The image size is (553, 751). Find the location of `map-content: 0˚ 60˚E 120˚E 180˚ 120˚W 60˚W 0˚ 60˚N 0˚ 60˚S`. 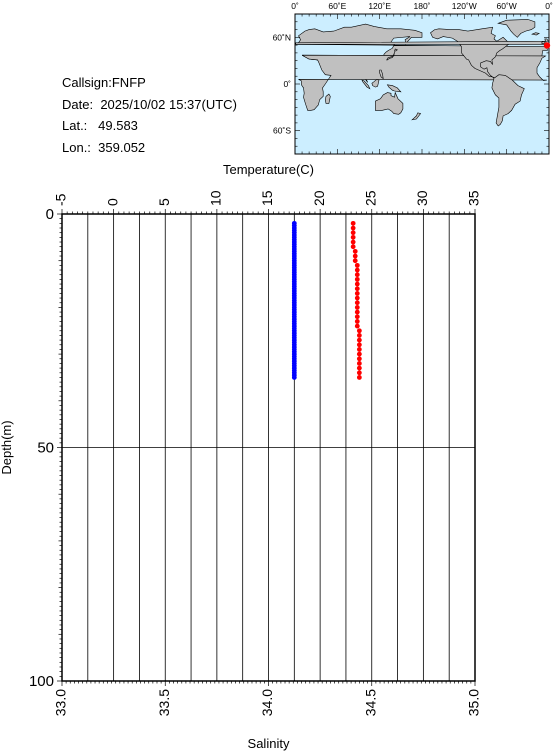

map-content: 0˚ 60˚E 120˚E 180˚ 120˚W 60˚W 0˚ 60˚N 0˚ 60˚S is located at coordinates (413, 78).